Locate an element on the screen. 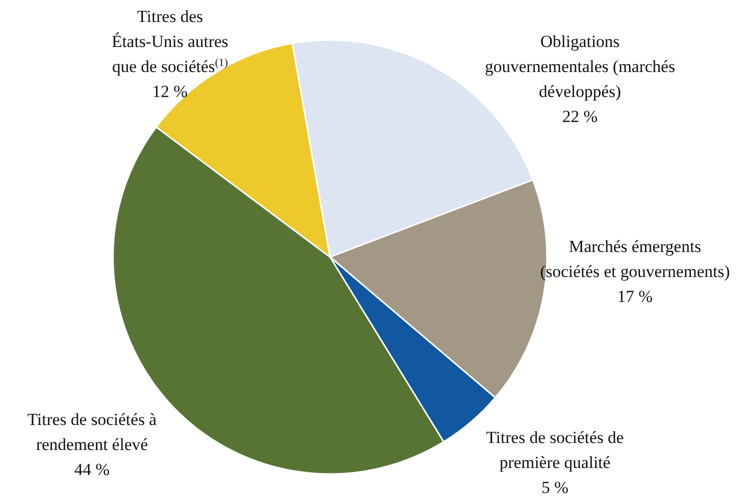  slice-label: Obligations gouvernementales (marchés développés) is located at coordinates (580, 66).